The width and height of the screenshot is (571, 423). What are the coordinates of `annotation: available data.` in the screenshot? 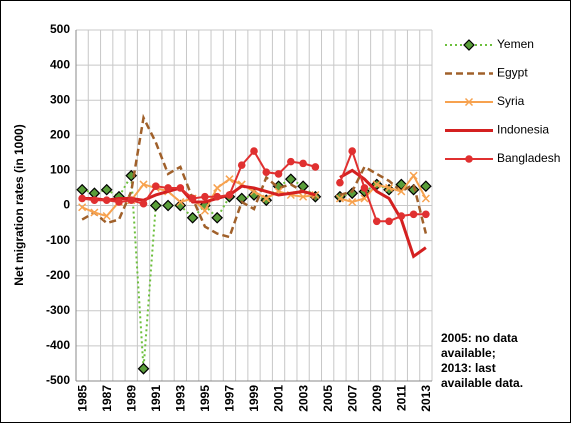 It's located at (482, 383).